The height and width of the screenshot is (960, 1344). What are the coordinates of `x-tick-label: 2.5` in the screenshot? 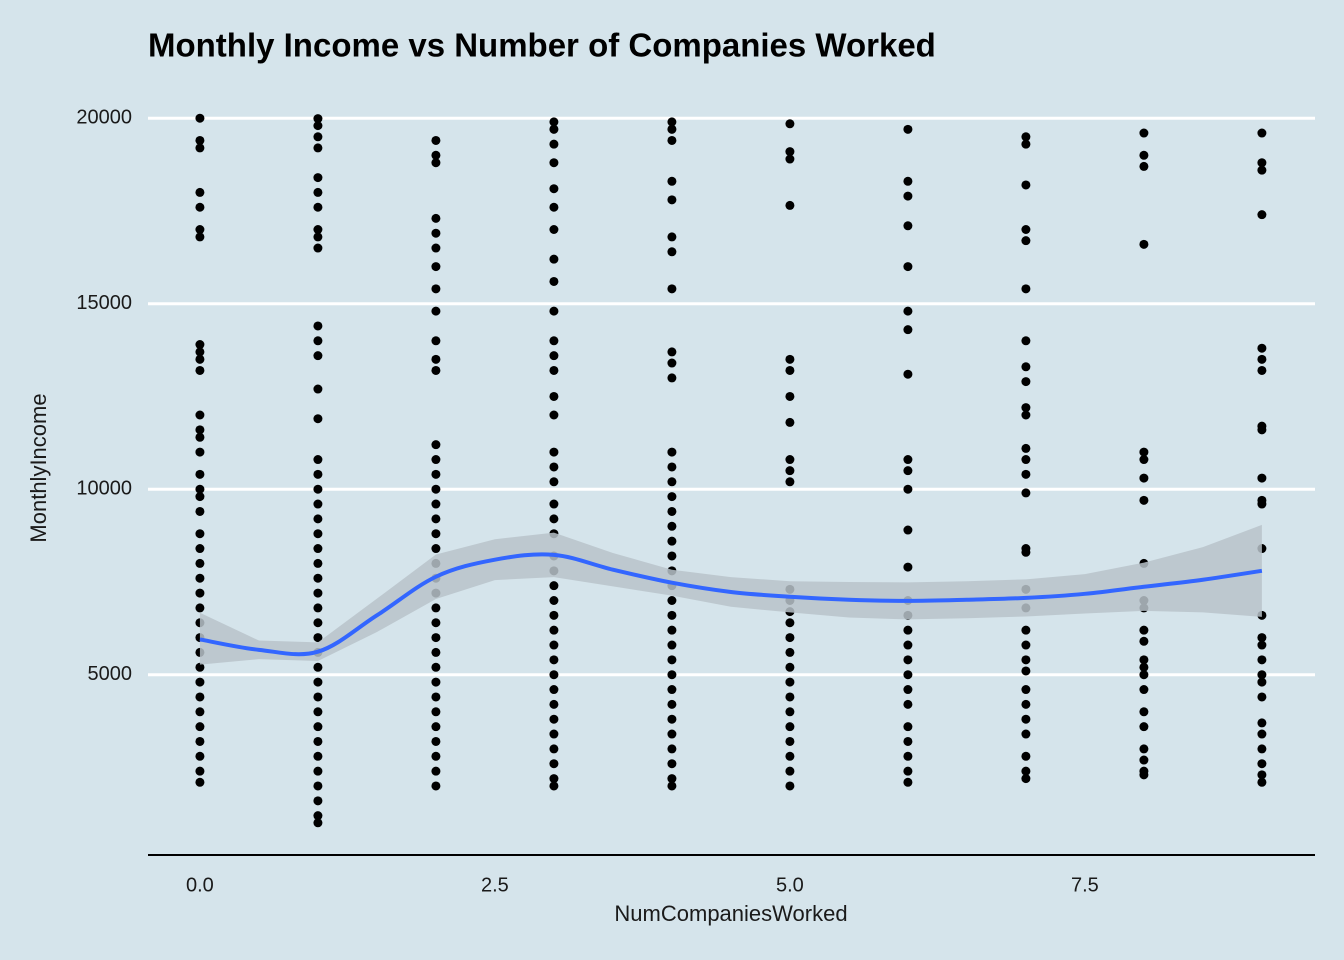 It's located at (495, 885).